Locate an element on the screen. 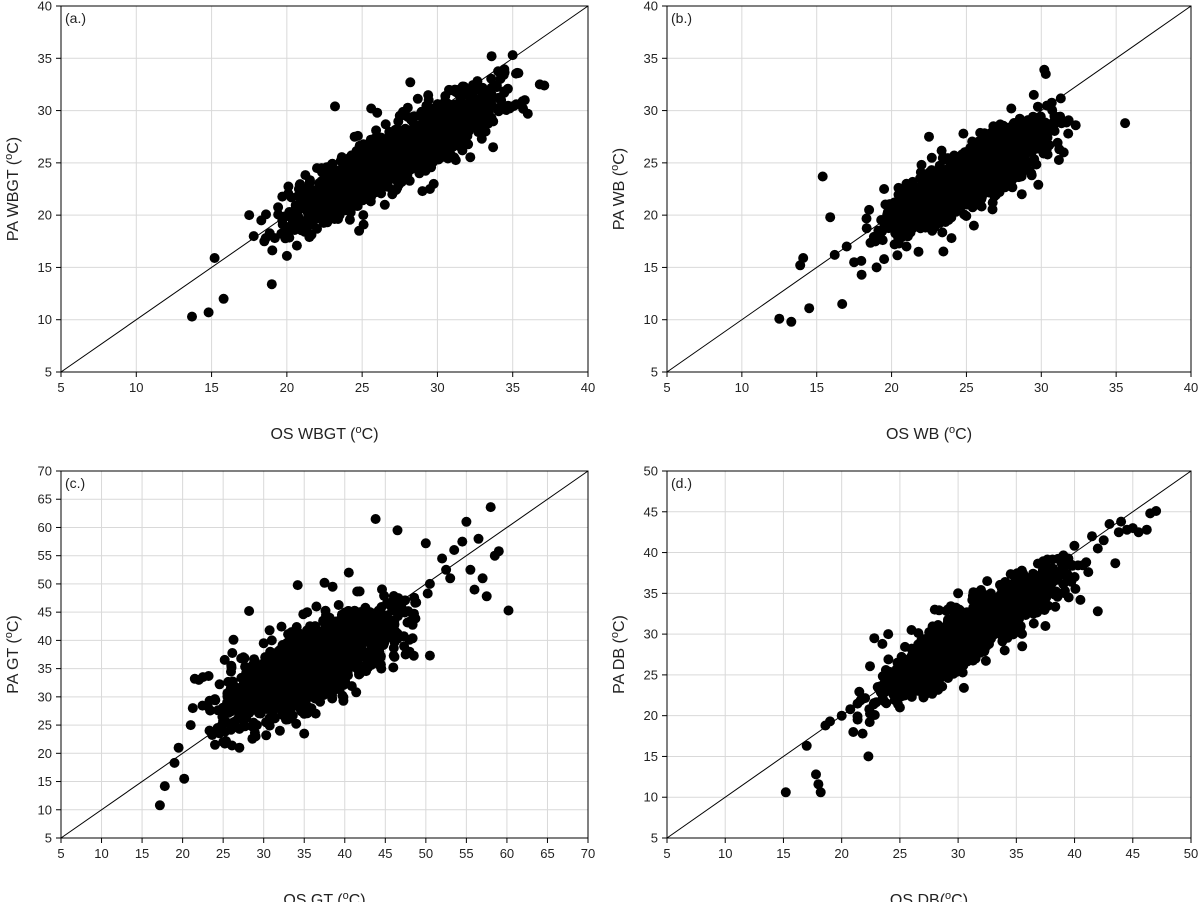 This screenshot has height=902, width=1200. y-tick-label: 20 is located at coordinates (651, 215).